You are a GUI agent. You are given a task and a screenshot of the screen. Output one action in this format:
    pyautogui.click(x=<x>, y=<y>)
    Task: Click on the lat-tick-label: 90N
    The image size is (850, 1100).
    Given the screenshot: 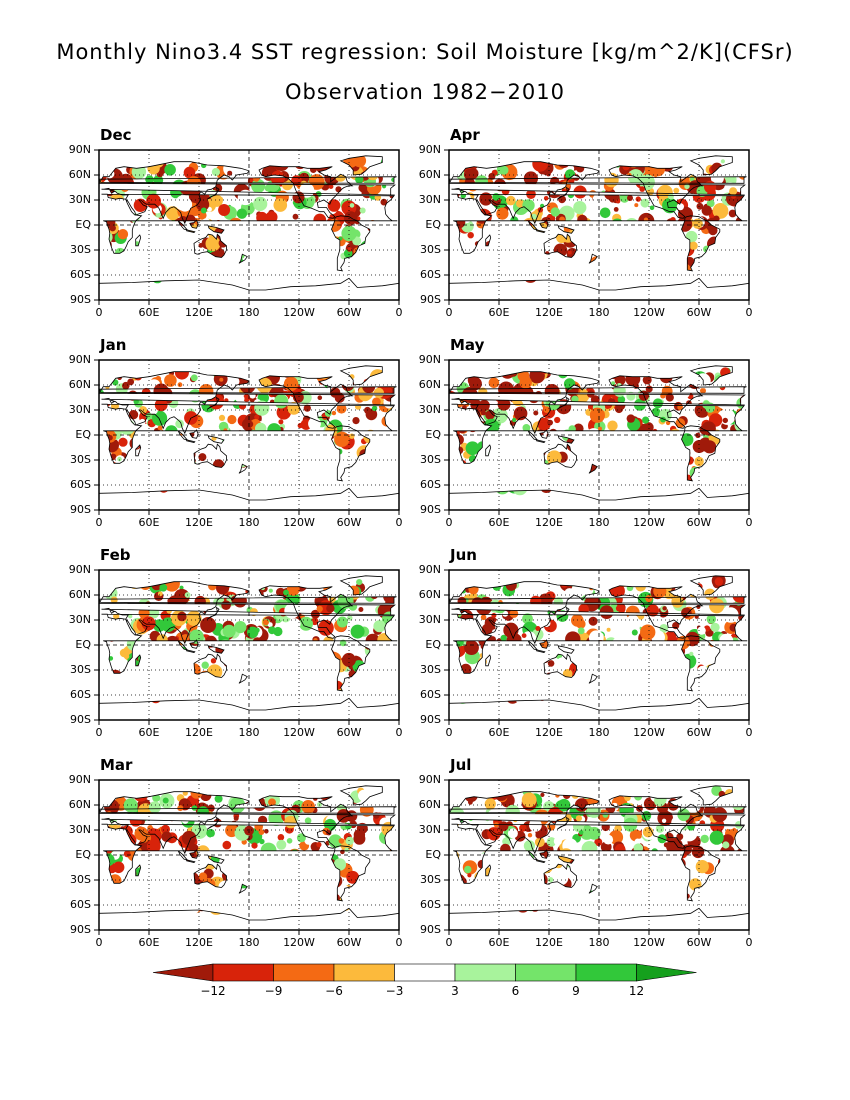 What is the action you would take?
    pyautogui.click(x=429, y=149)
    